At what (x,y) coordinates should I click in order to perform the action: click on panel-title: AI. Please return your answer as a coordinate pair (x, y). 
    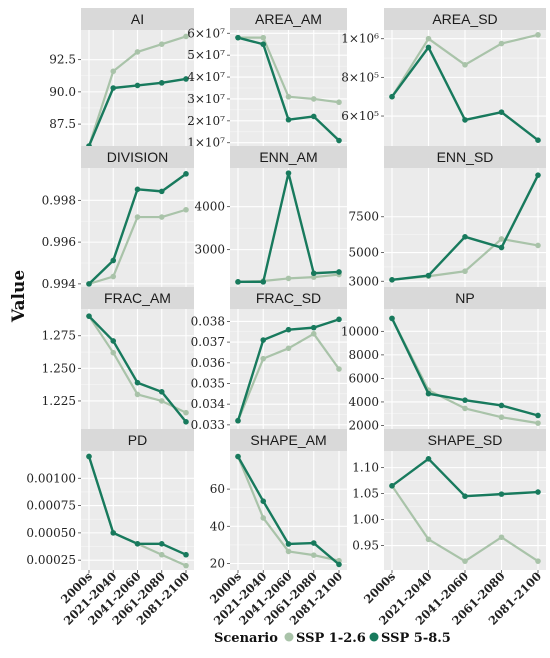
    Looking at the image, I should click on (137, 19).